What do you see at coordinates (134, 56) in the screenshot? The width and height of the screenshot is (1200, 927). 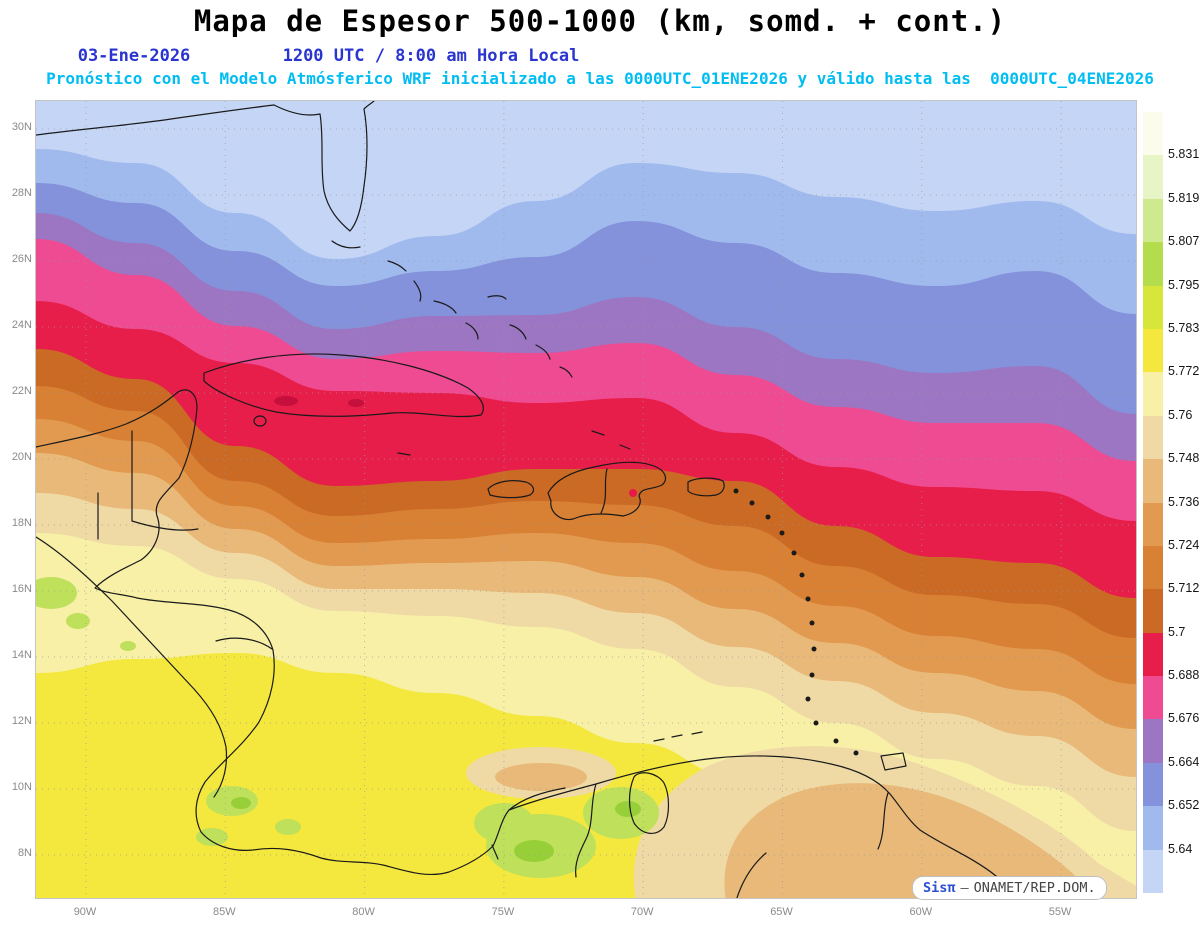 I see `forecast-date: 03-Ene-2026` at bounding box center [134, 56].